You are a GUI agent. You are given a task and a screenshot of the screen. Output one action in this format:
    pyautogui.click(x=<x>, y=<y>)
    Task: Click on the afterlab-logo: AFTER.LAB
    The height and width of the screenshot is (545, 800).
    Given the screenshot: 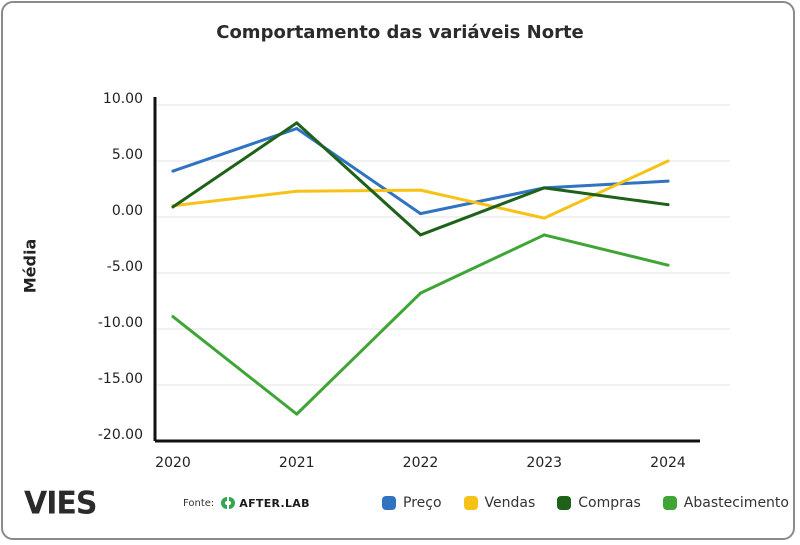 What is the action you would take?
    pyautogui.click(x=265, y=503)
    